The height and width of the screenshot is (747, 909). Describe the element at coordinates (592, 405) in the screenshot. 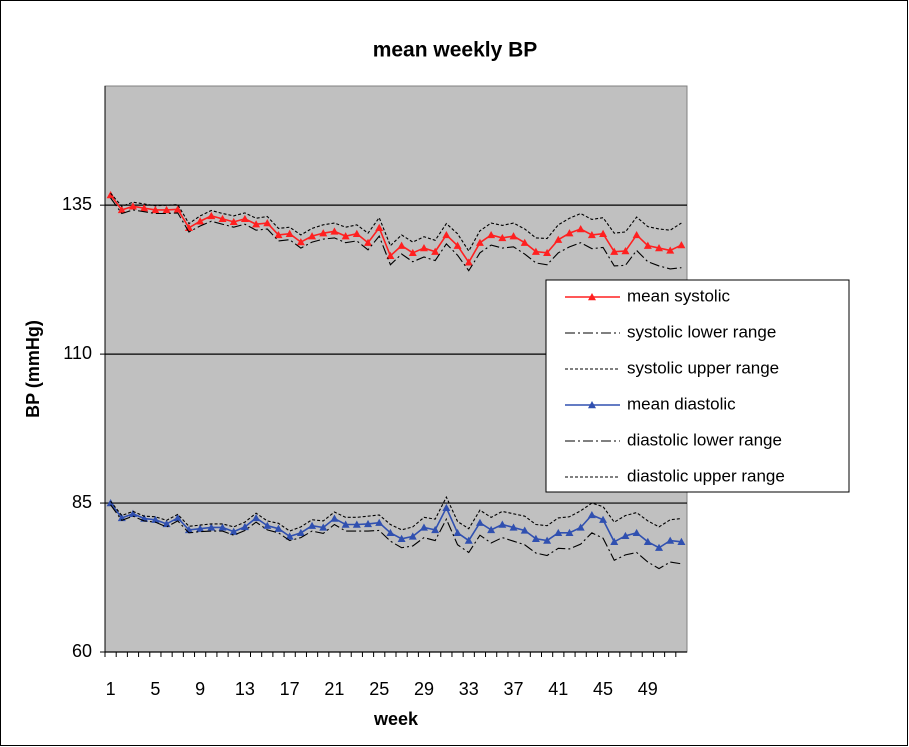

I see `legend-marker` at that location.